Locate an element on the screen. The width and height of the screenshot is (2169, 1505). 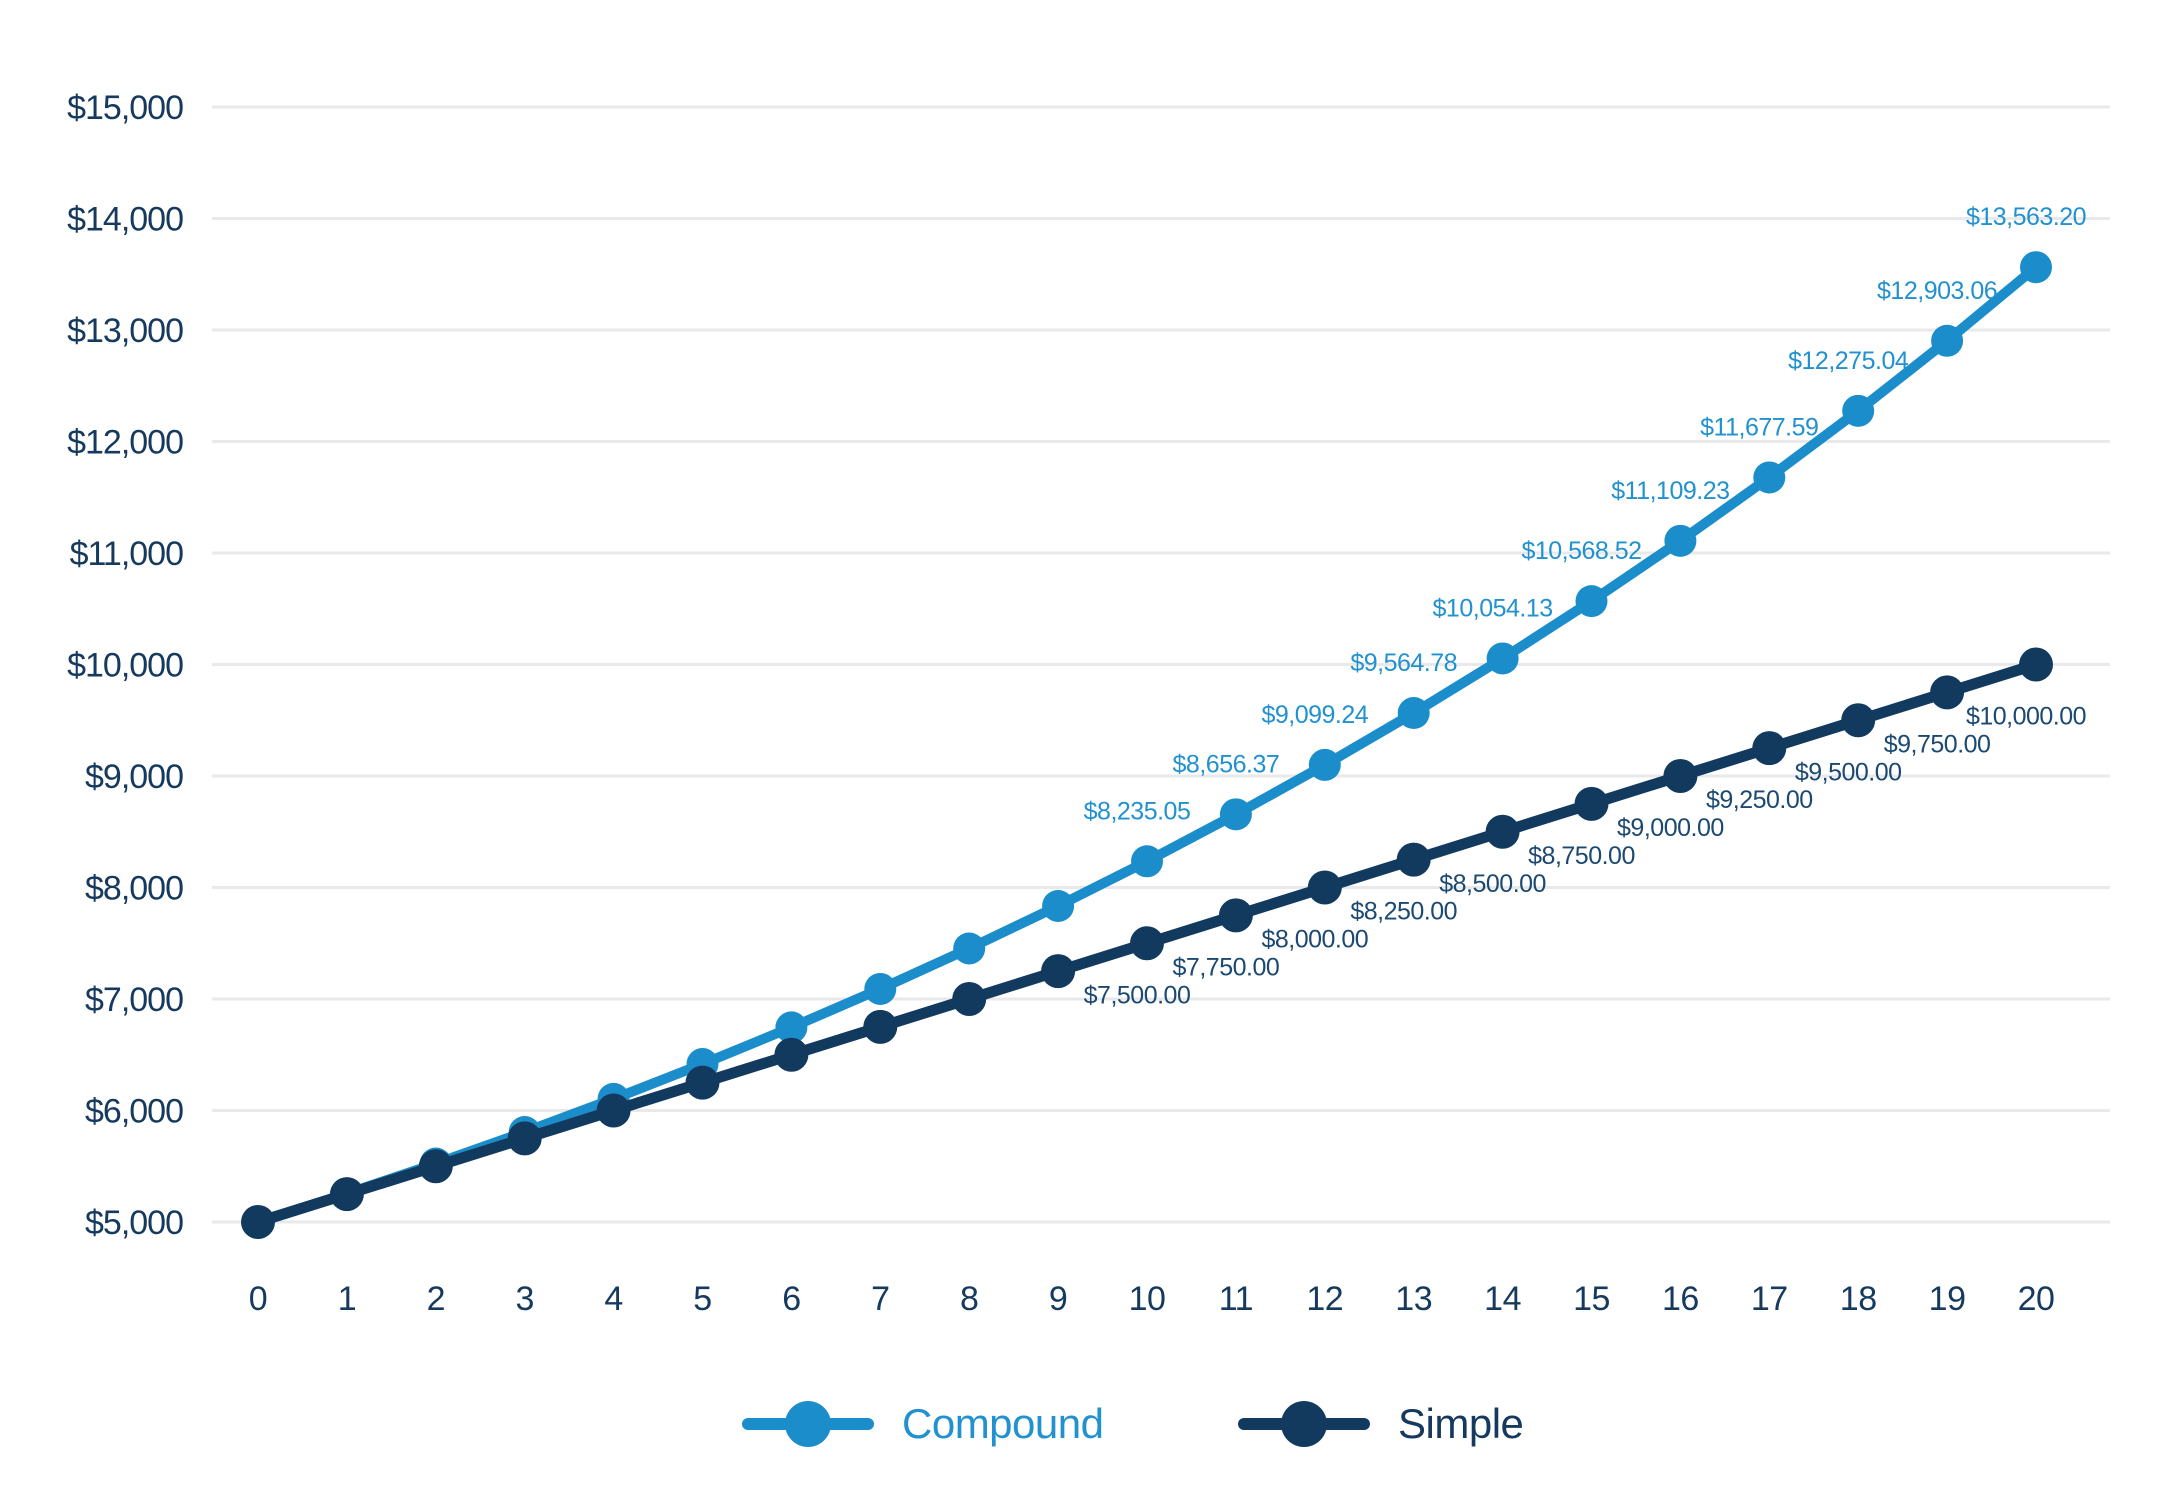
x-axis-label-5: 5 is located at coordinates (702, 1299).